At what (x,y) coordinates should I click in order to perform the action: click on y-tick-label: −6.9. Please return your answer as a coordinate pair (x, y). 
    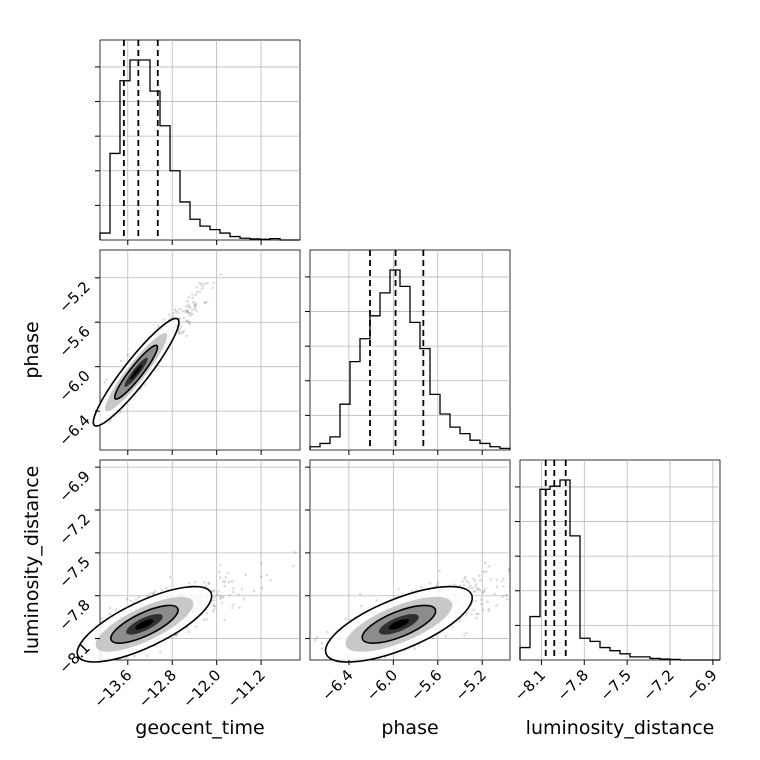
    Looking at the image, I should click on (74, 486).